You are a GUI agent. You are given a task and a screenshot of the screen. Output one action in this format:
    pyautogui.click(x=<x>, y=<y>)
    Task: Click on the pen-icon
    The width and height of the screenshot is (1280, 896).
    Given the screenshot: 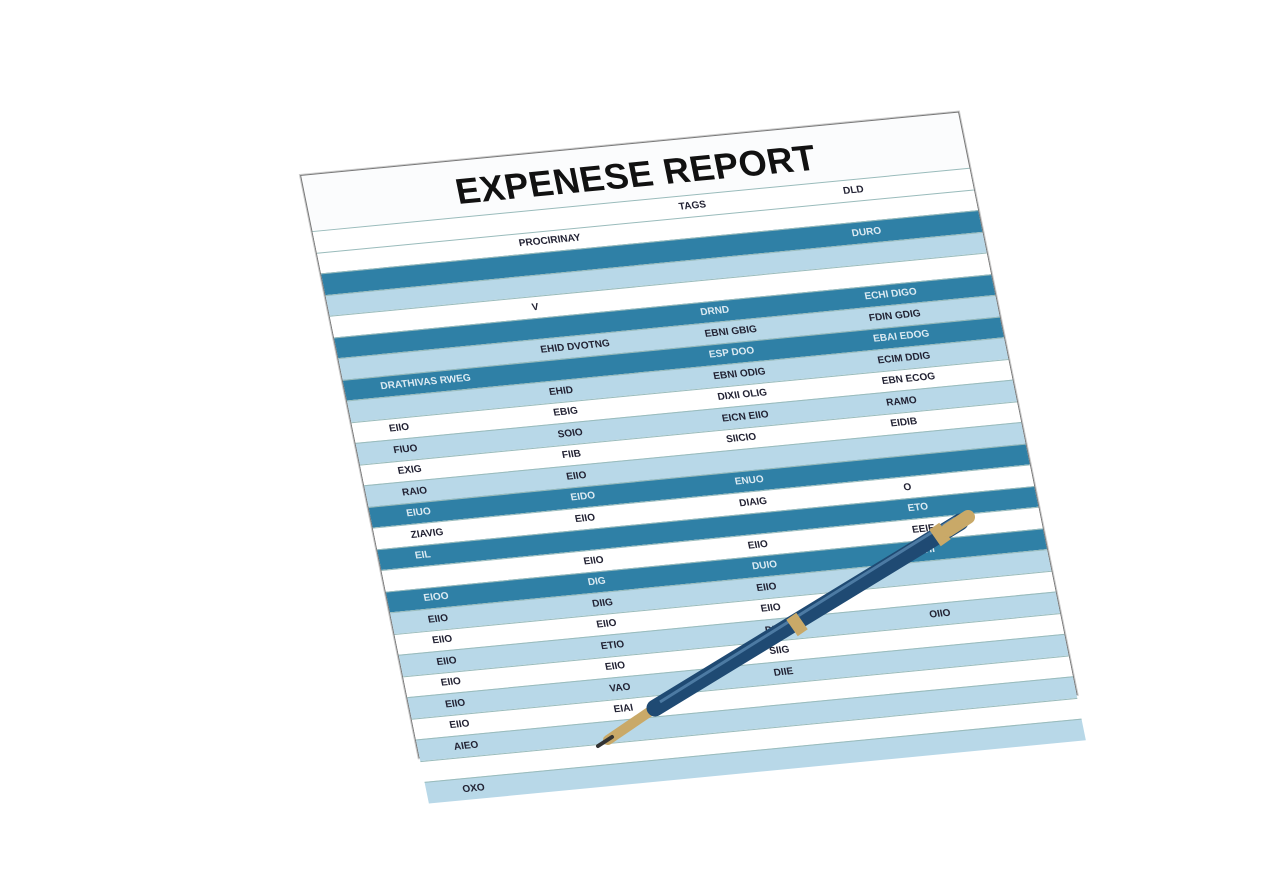 What is the action you would take?
    pyautogui.click(x=785, y=629)
    